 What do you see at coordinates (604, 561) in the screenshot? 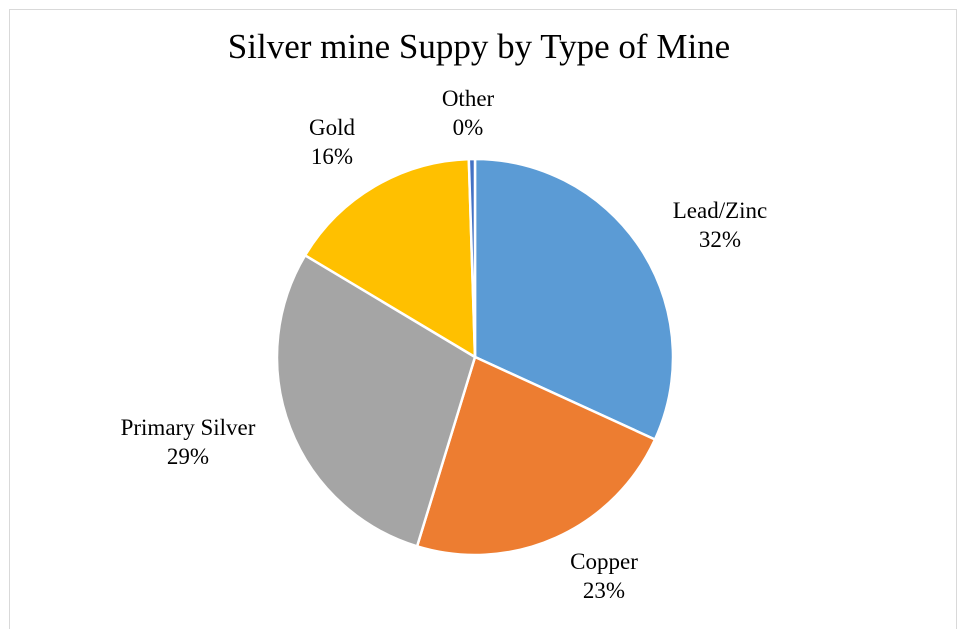
I see `slice-label: Copper` at bounding box center [604, 561].